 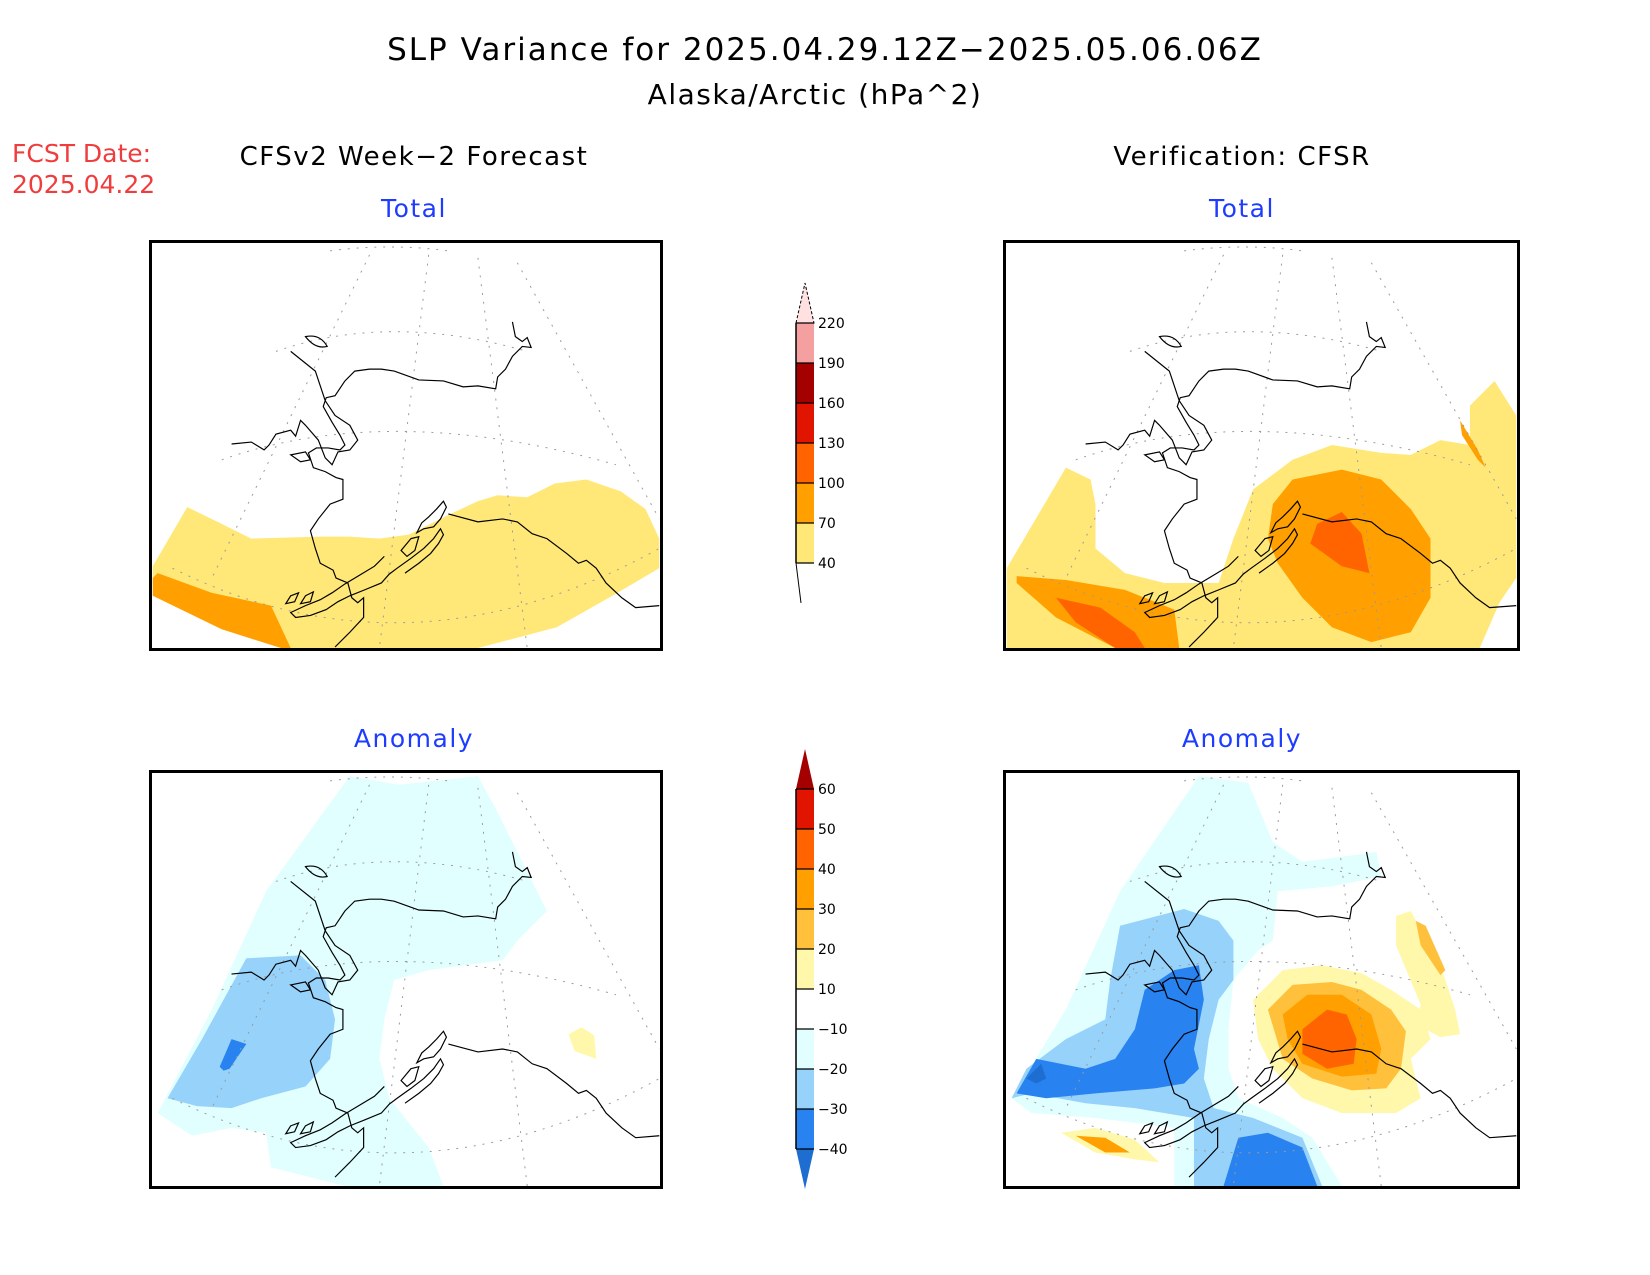 What do you see at coordinates (827, 790) in the screenshot?
I see `colorbar-label: 60` at bounding box center [827, 790].